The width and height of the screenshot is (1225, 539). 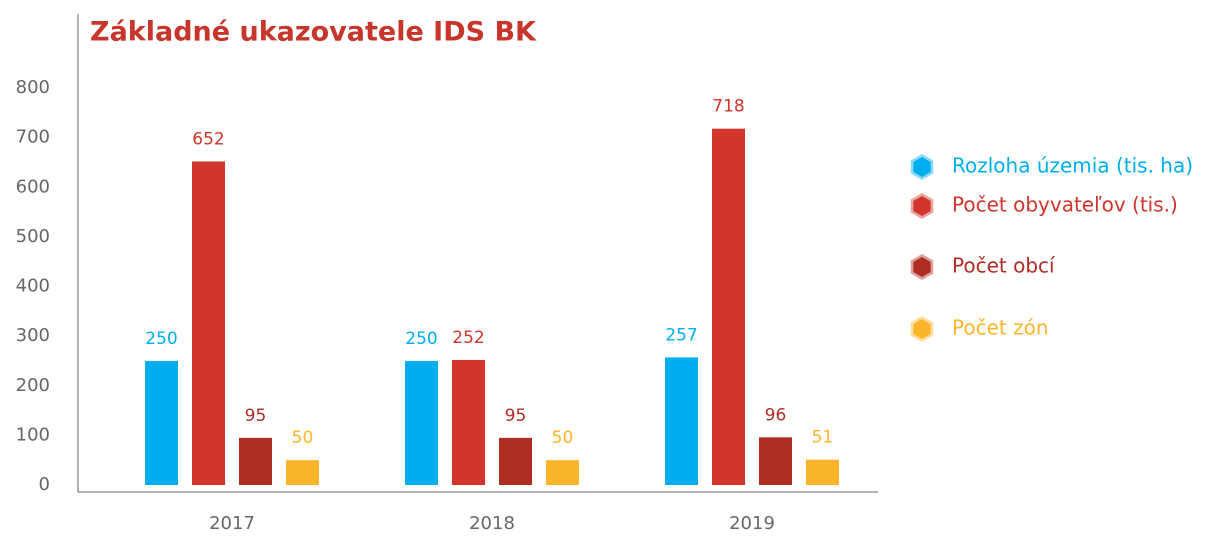 What do you see at coordinates (33, 434) in the screenshot?
I see `y-tick-label: 100` at bounding box center [33, 434].